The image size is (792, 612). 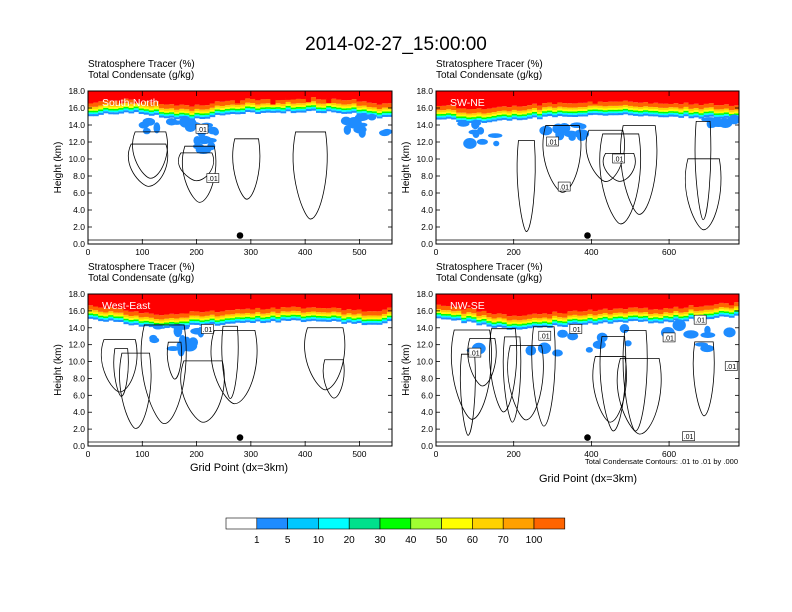 I want to click on y-axis-label: Height (km), so click(x=406, y=370).